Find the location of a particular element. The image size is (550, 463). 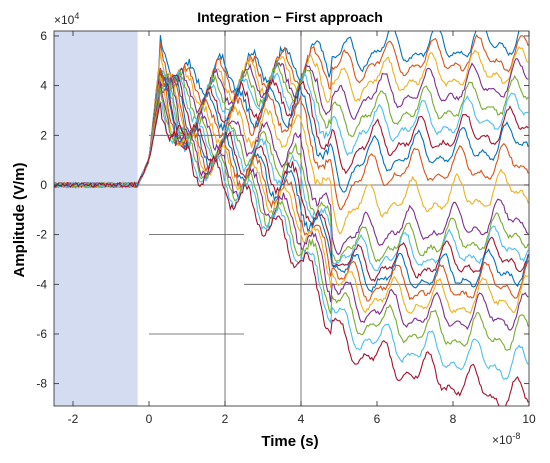

x-axis-multiplier: ×10⁻⁸ is located at coordinates (506, 439).